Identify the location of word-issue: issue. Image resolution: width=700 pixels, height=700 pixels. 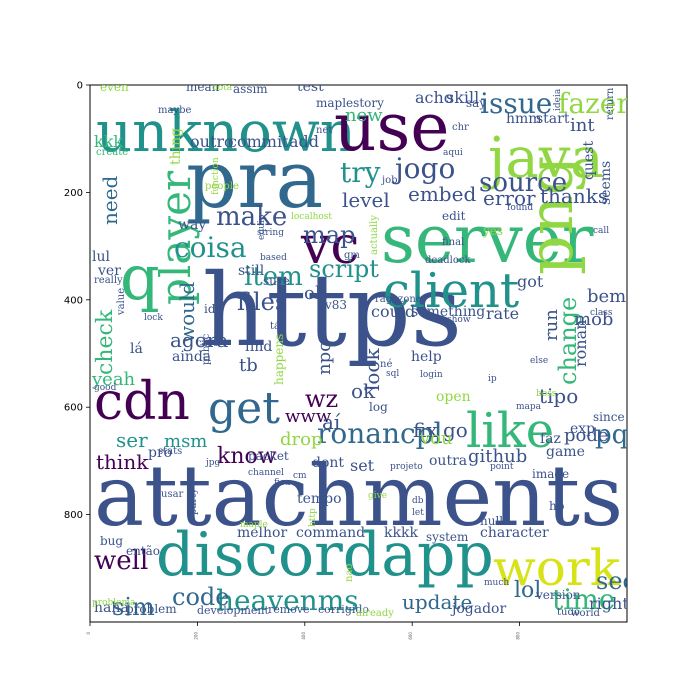
(516, 103).